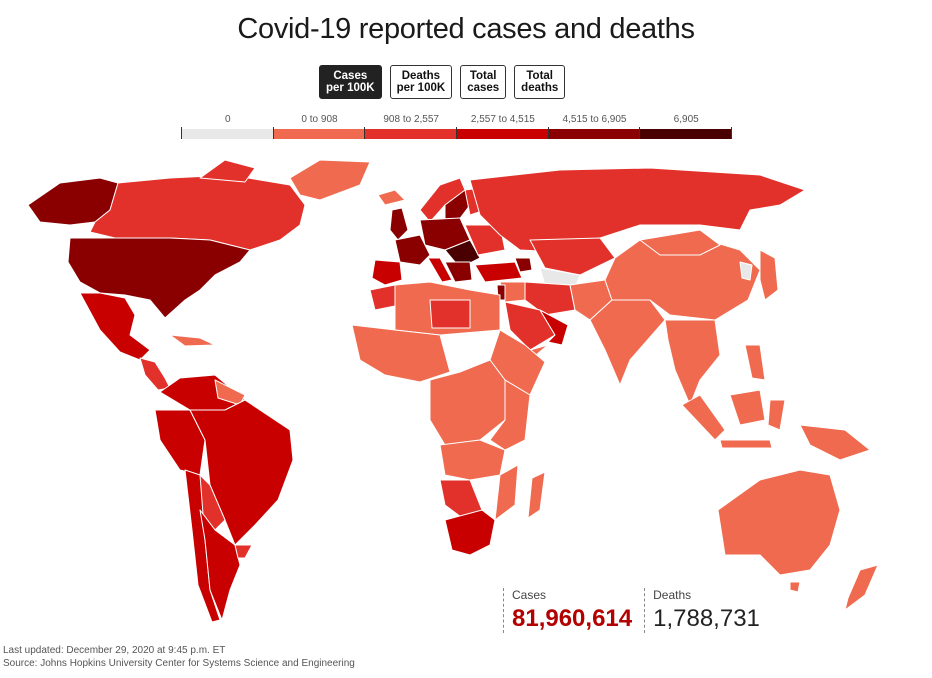 The height and width of the screenshot is (678, 932). What do you see at coordinates (706, 618) in the screenshot?
I see `deaths-value: 1,788,731` at bounding box center [706, 618].